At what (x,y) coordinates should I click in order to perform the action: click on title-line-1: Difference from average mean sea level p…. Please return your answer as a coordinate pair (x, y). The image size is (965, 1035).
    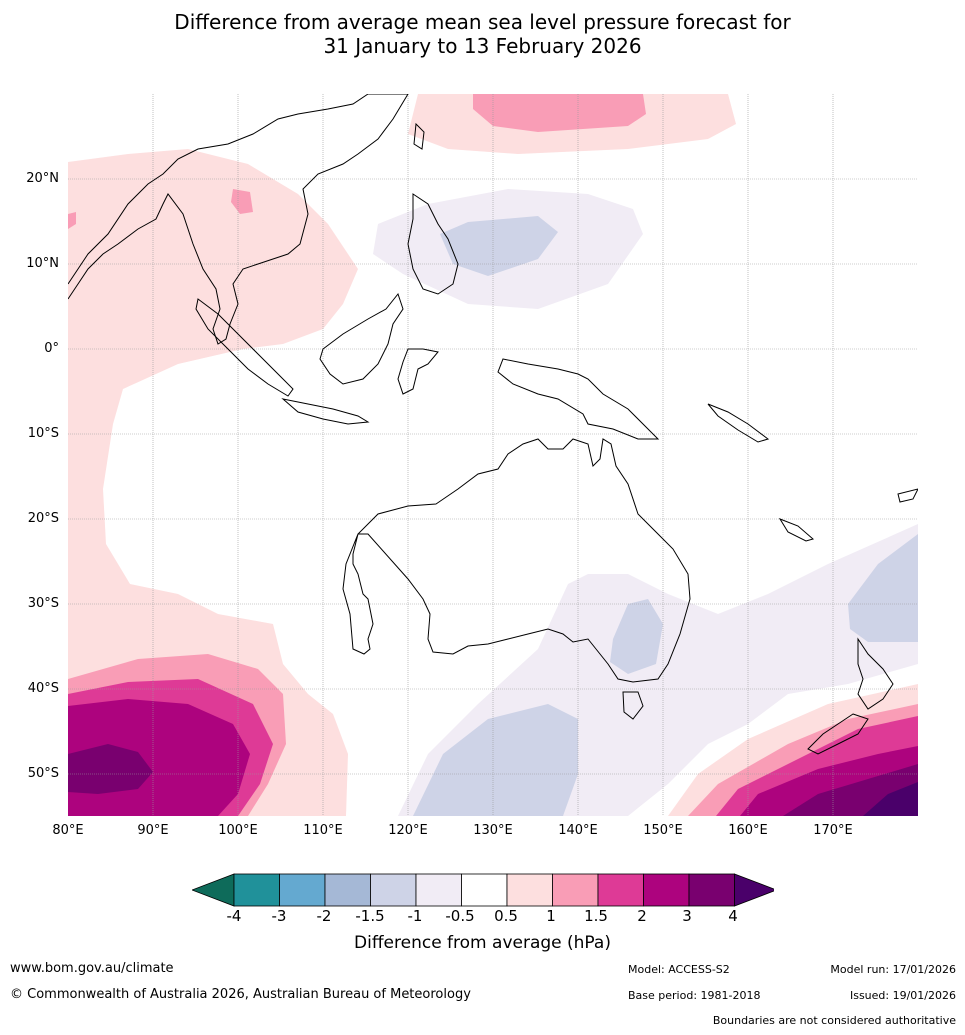
    Looking at the image, I should click on (482, 22).